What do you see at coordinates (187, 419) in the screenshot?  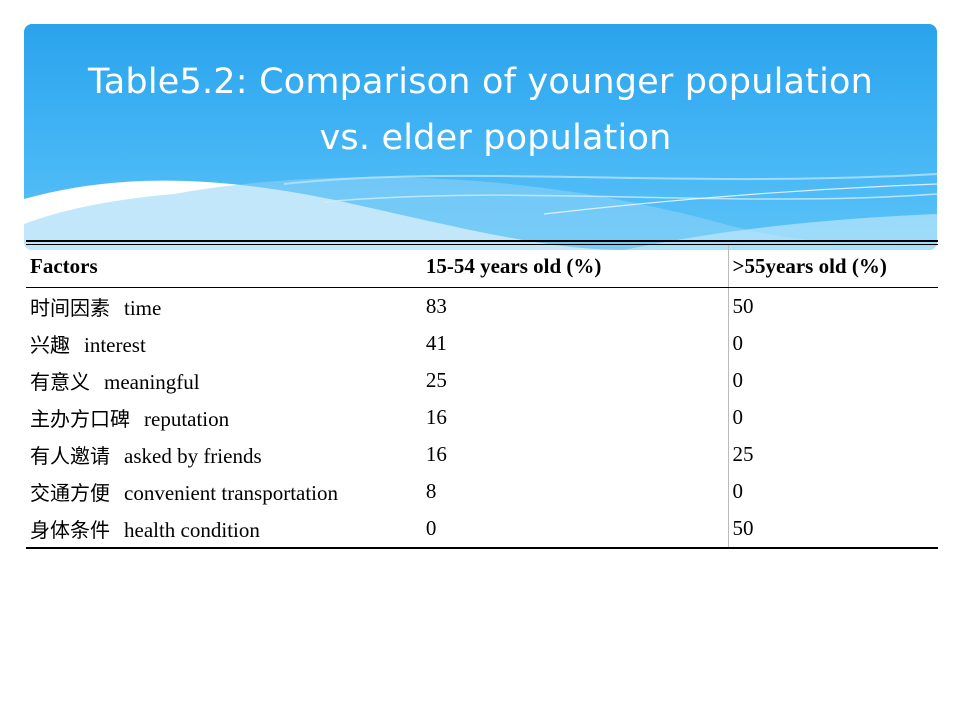 I see `factor-en: reputation` at bounding box center [187, 419].